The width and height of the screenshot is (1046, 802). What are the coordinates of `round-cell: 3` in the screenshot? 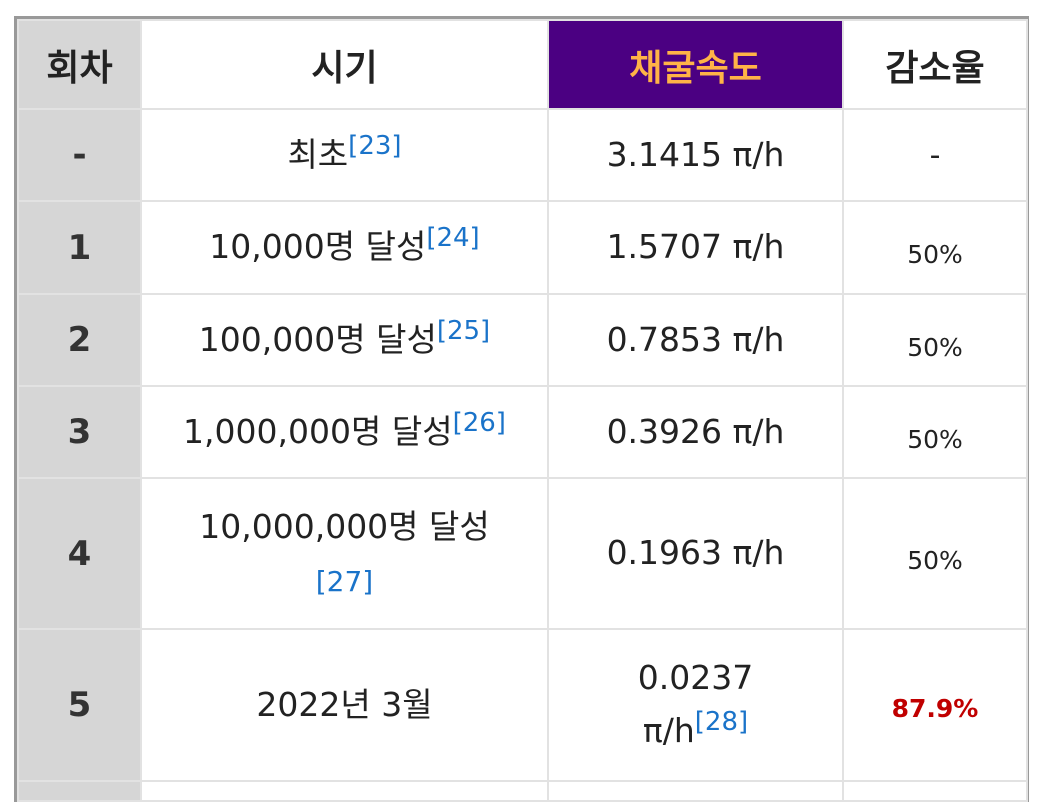 It's located at (79, 432).